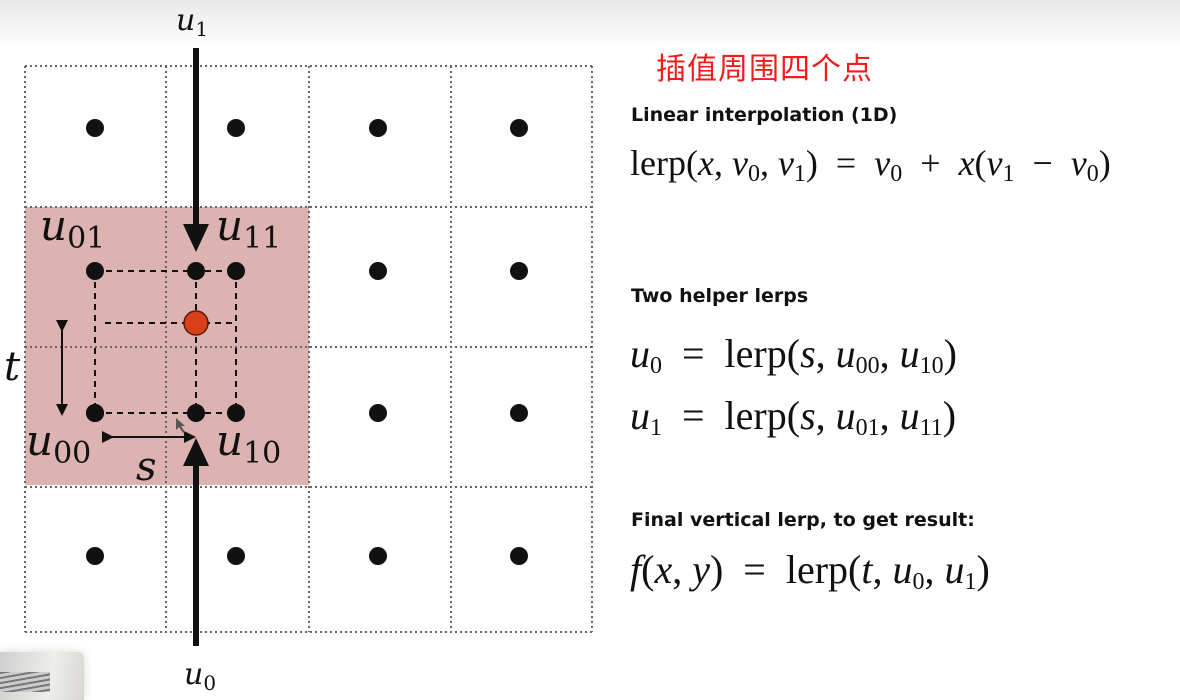 Image resolution: width=1180 pixels, height=700 pixels. Describe the element at coordinates (793, 417) in the screenshot. I see `formula-u1: u1 = lerp(s, u01, u11)` at that location.